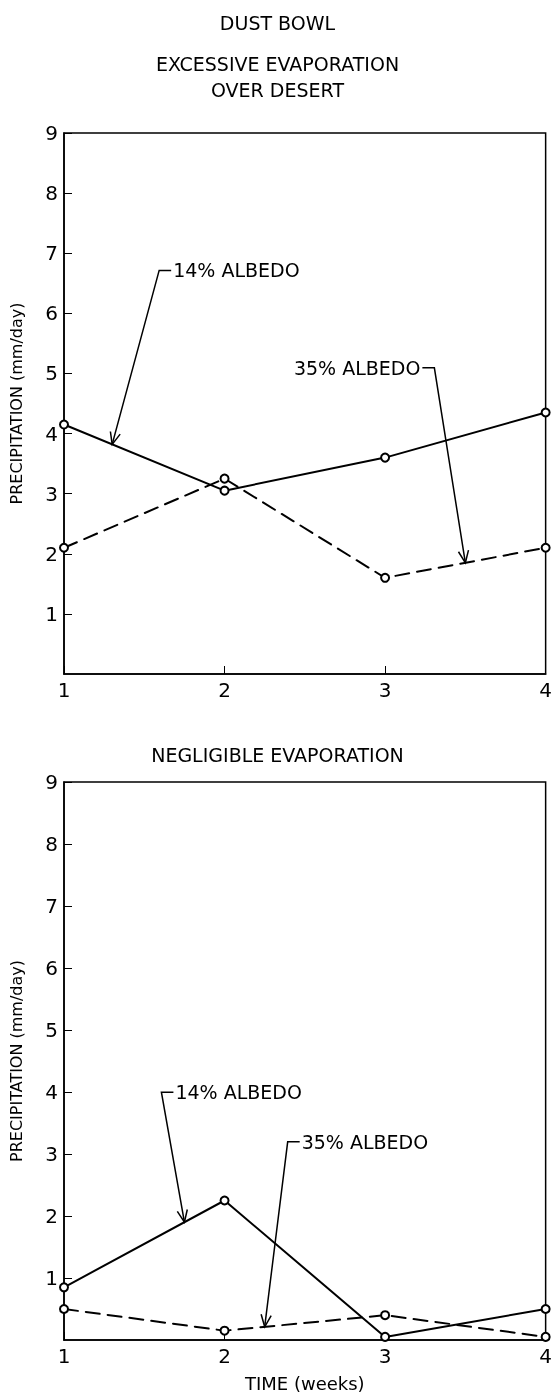  Describe the element at coordinates (277, 22) in the screenshot. I see `chart-title: DUST BOWL` at that location.